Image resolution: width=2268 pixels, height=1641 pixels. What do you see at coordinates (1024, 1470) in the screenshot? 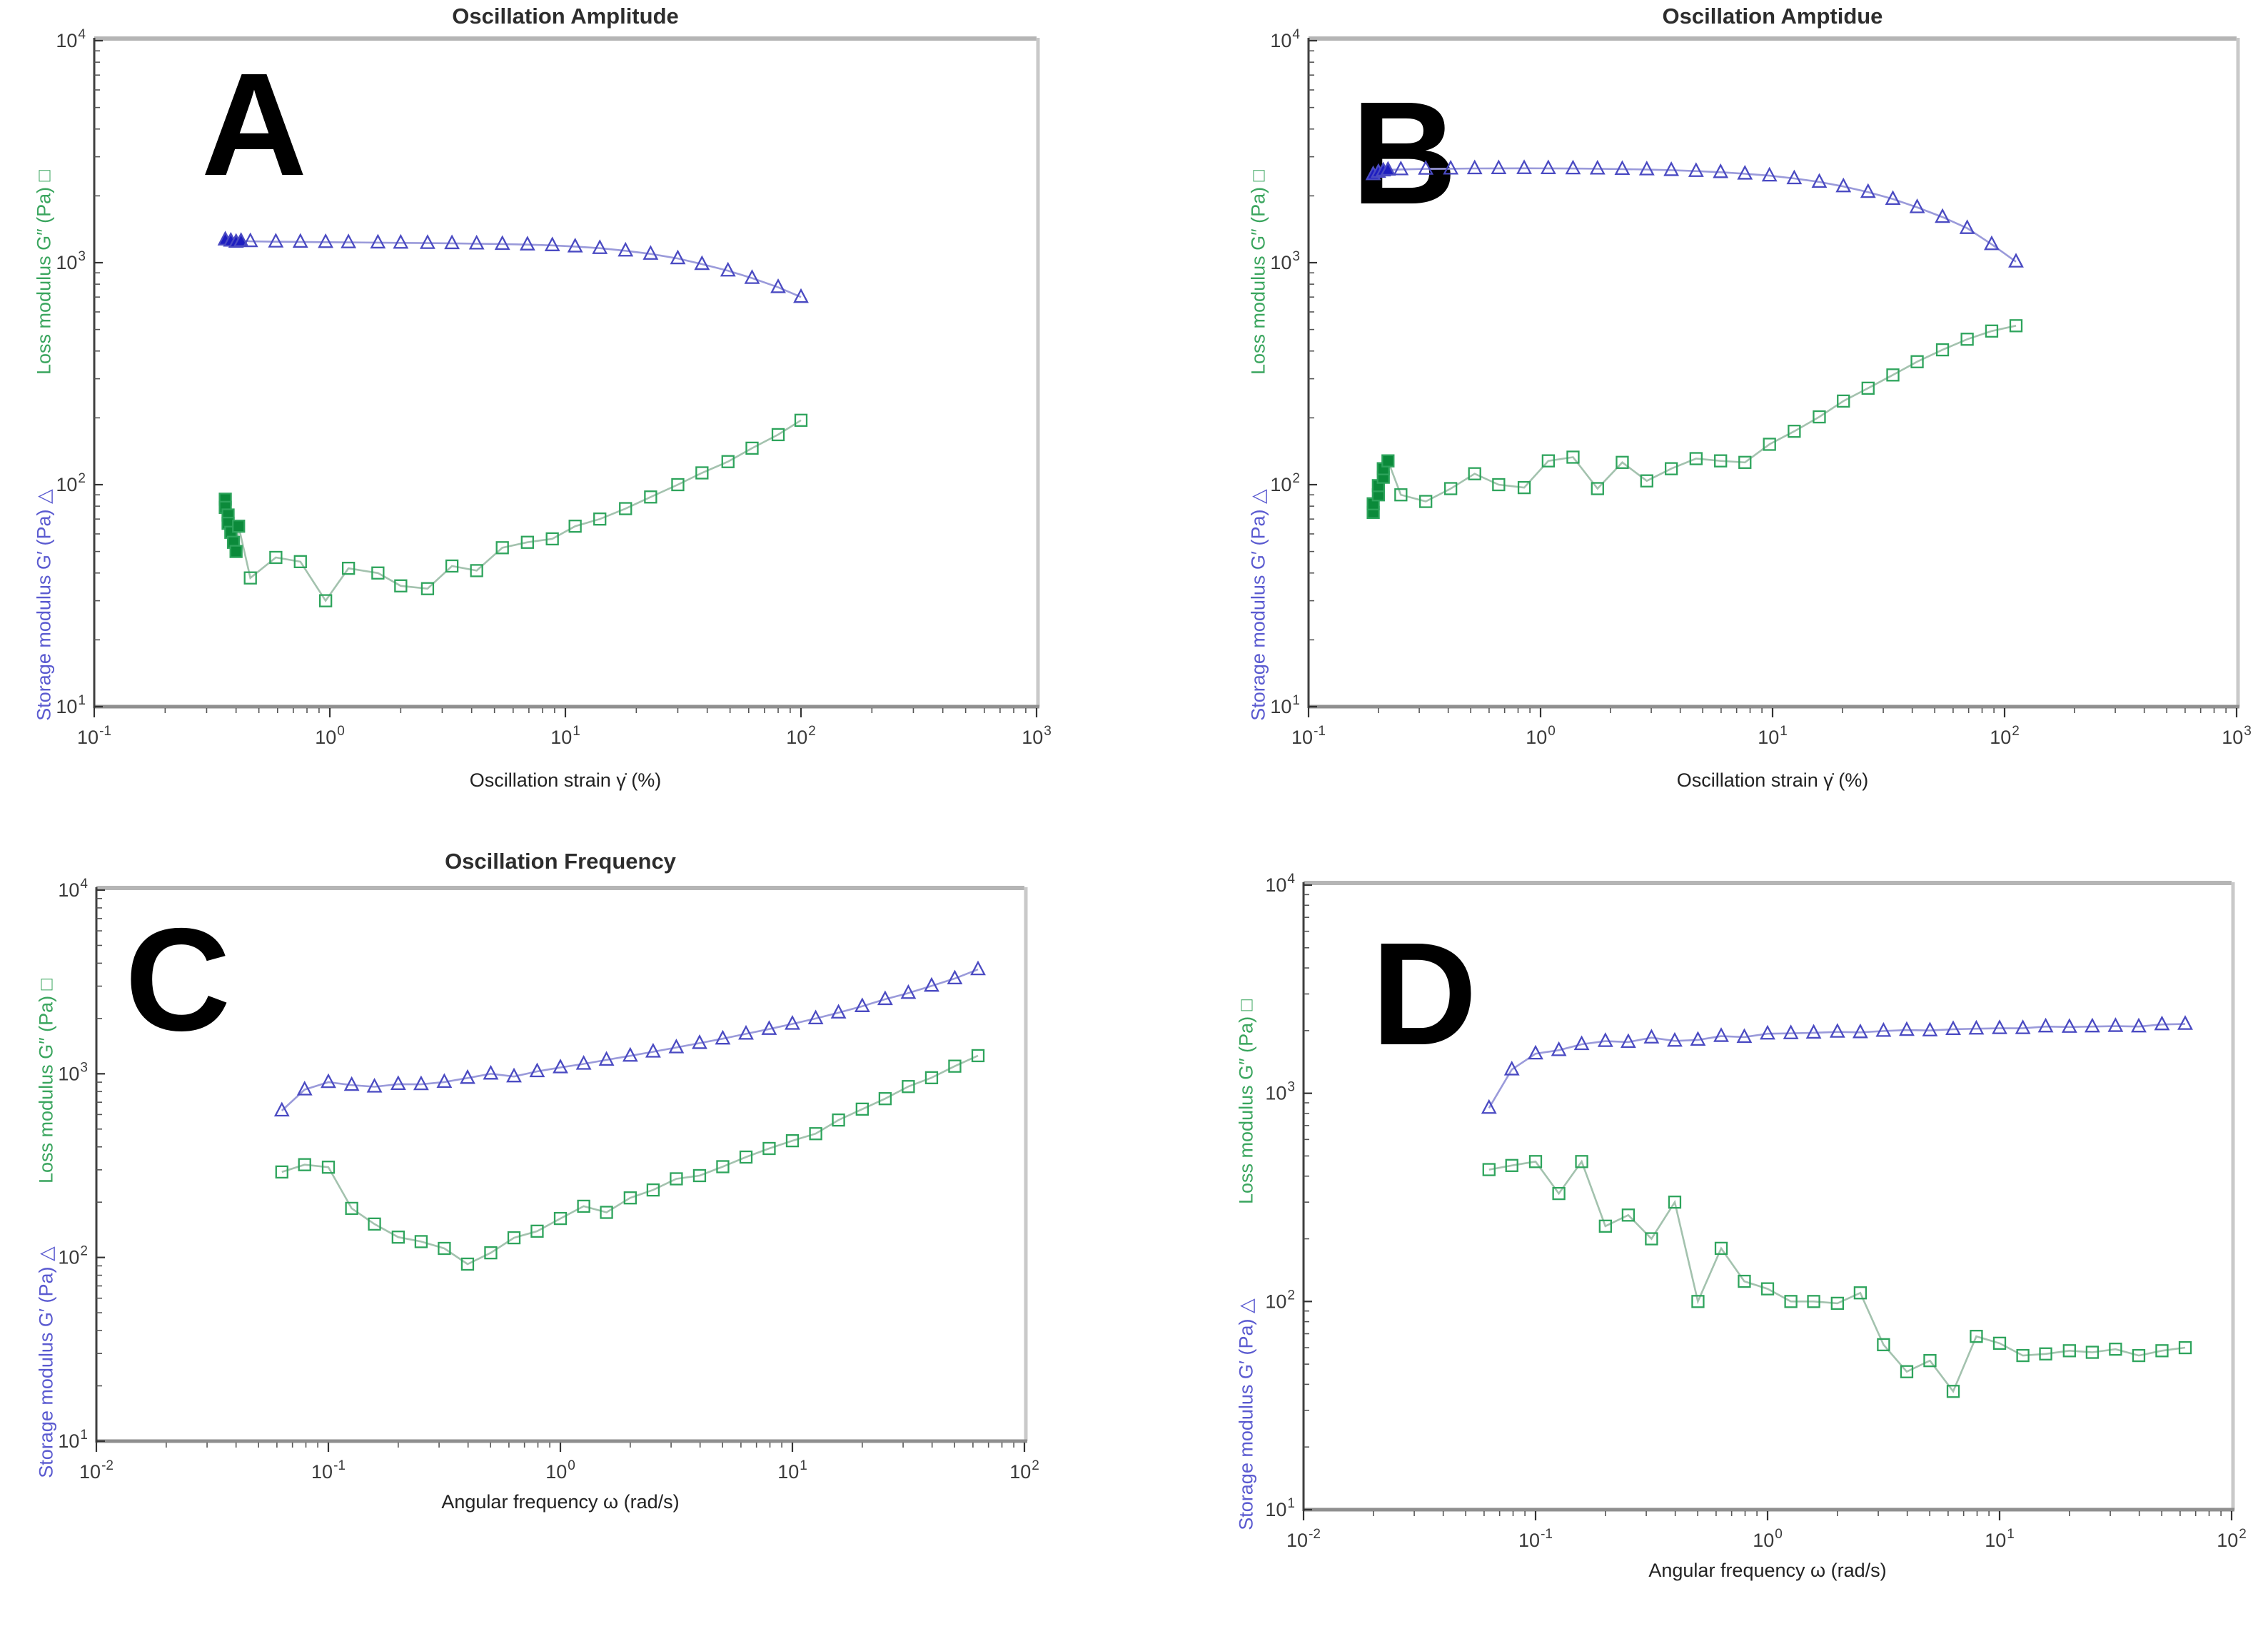
I see `x-tick-label: 10²` at bounding box center [1024, 1470].